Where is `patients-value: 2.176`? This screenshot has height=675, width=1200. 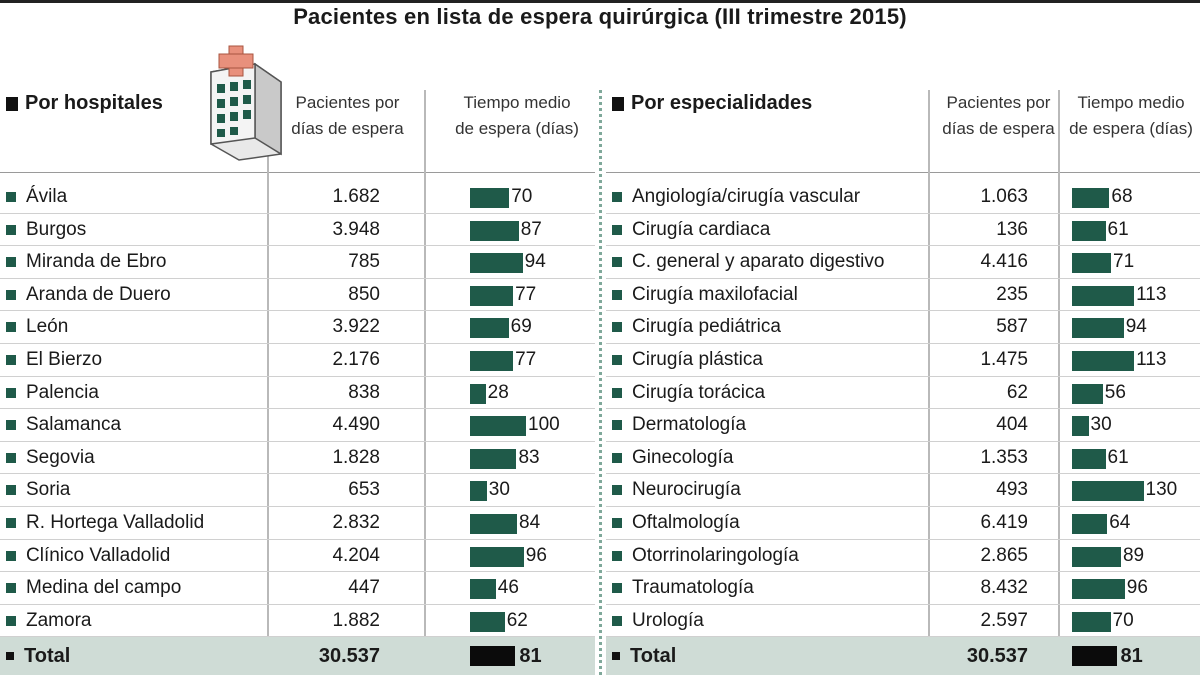
patients-value: 2.176 is located at coordinates (356, 359).